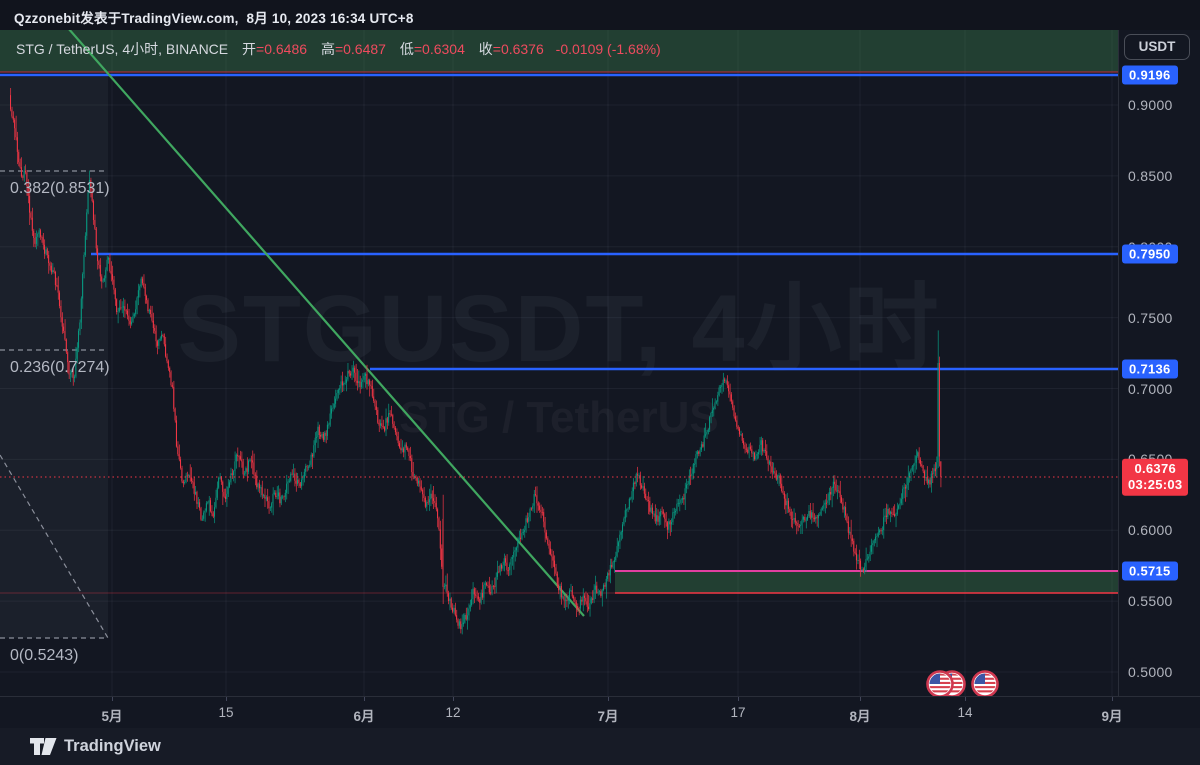 The height and width of the screenshot is (765, 1200). What do you see at coordinates (122, 49) in the screenshot?
I see `legend-title: STG / TetherUS, 4小时, BINANCE` at bounding box center [122, 49].